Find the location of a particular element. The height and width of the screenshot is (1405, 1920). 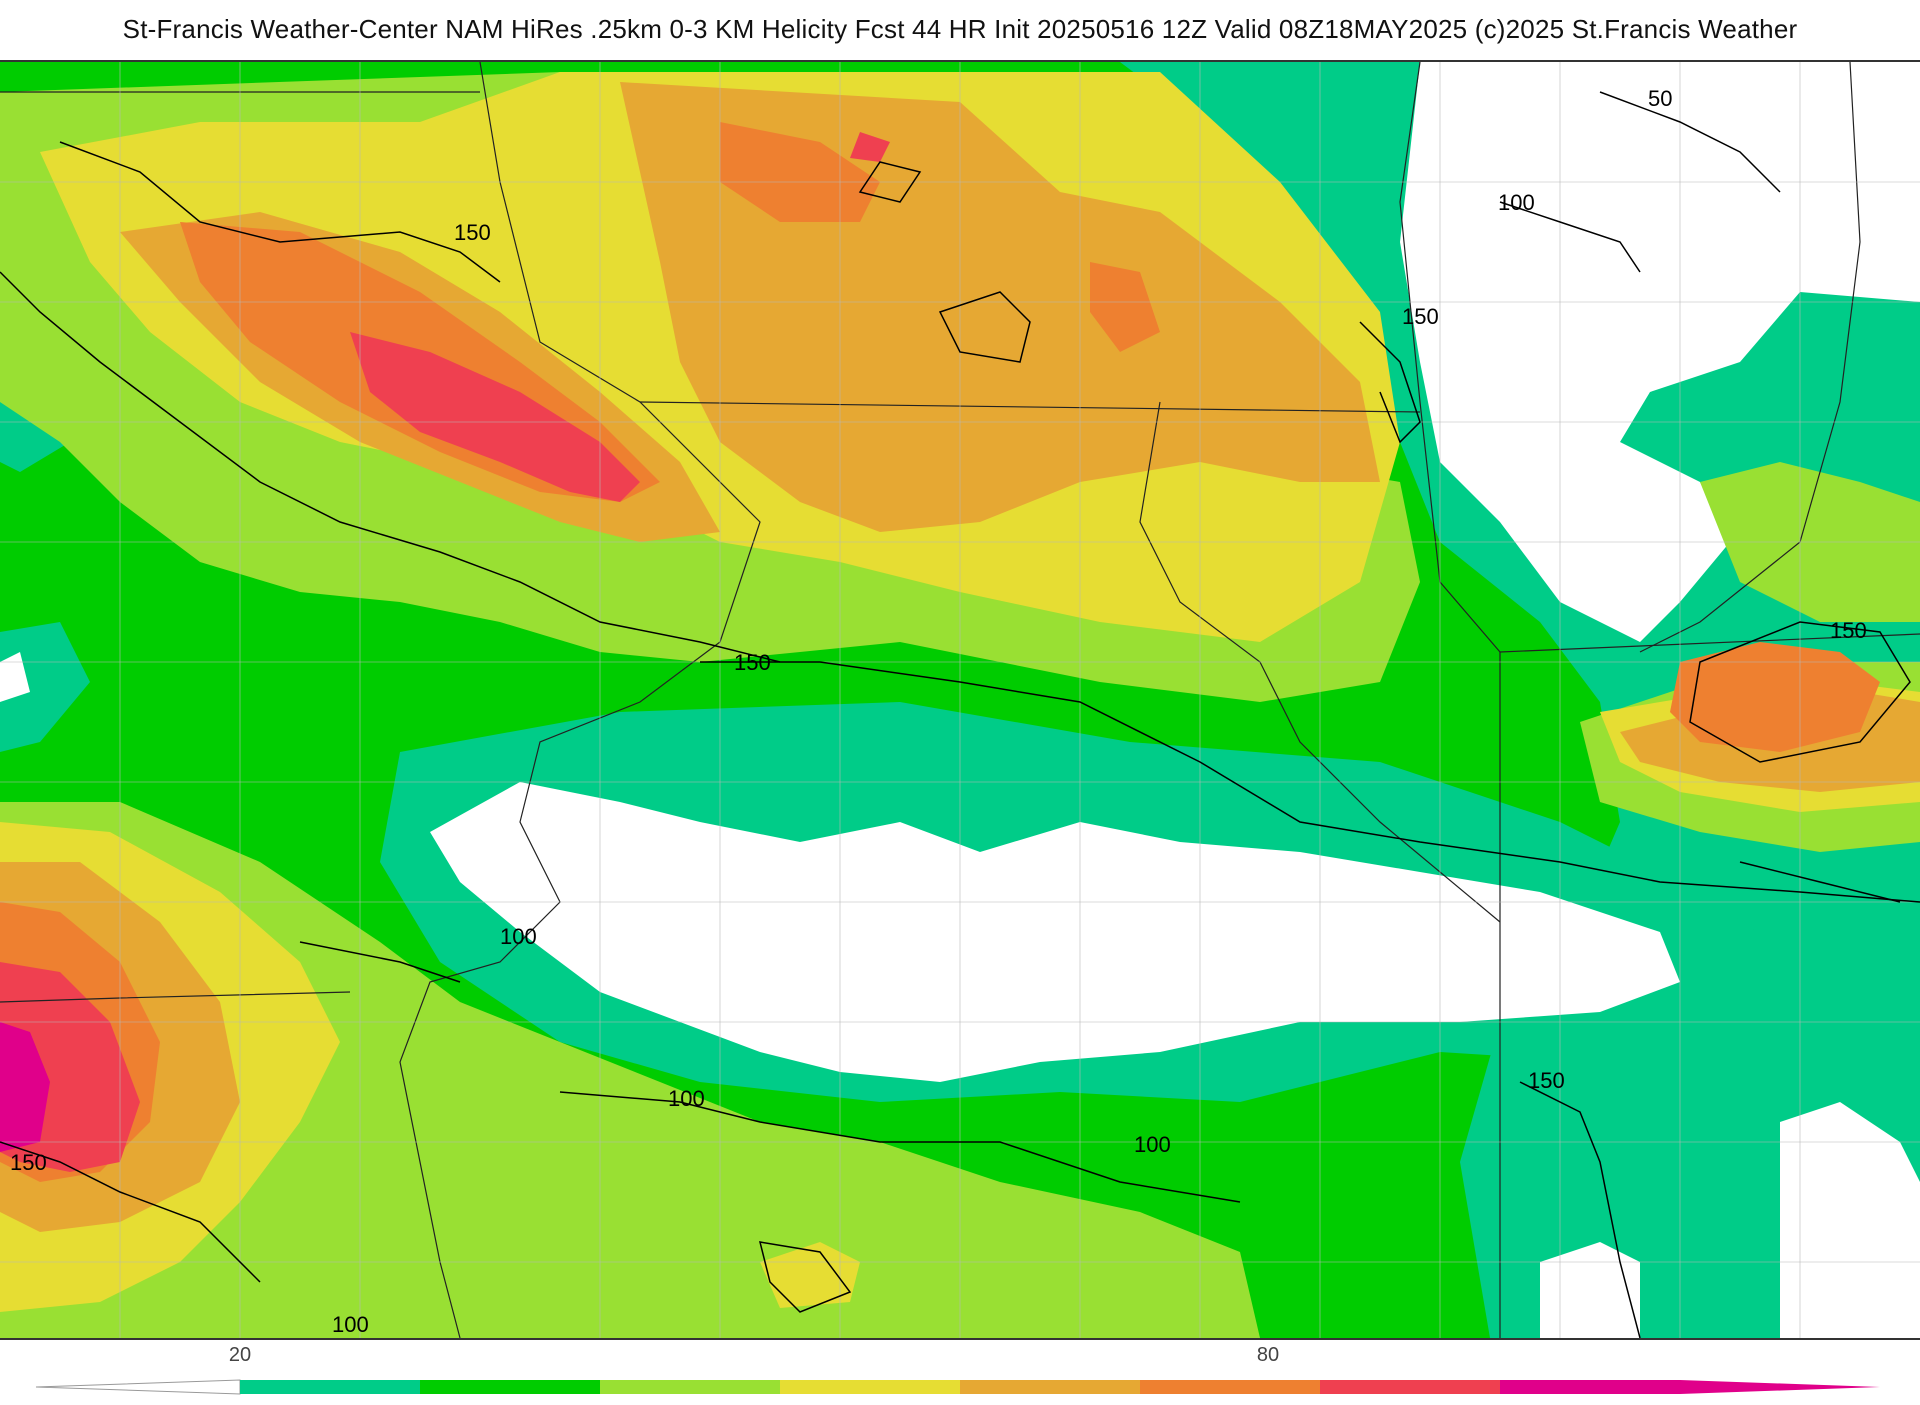

contour-label: 50 is located at coordinates (1660, 98).